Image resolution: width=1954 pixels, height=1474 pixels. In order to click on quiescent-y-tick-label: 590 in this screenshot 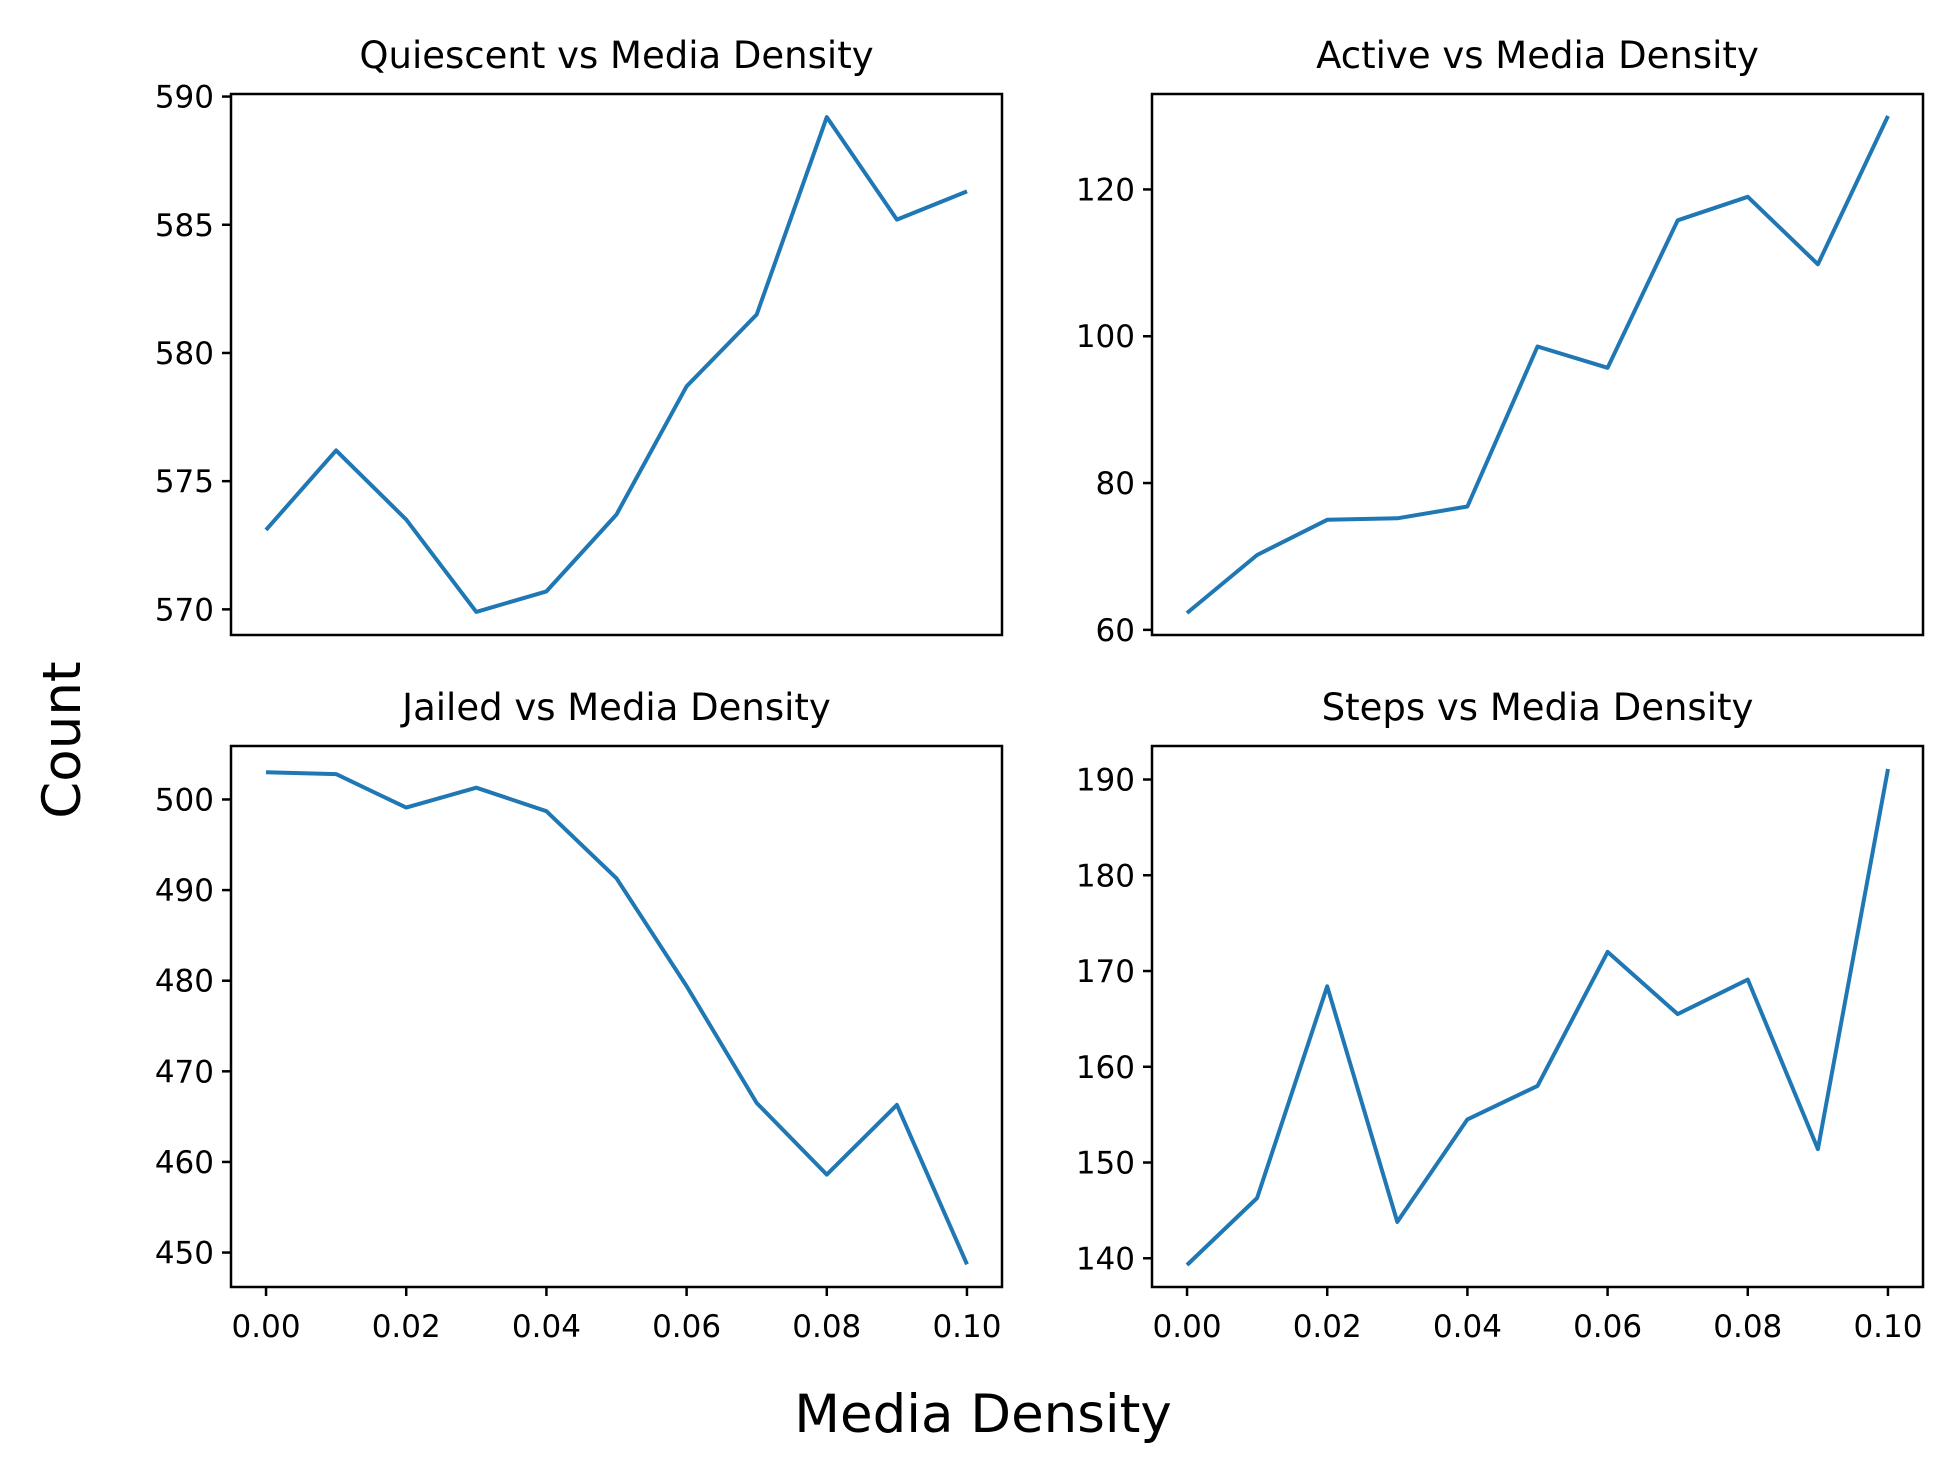, I will do `click(184, 98)`.